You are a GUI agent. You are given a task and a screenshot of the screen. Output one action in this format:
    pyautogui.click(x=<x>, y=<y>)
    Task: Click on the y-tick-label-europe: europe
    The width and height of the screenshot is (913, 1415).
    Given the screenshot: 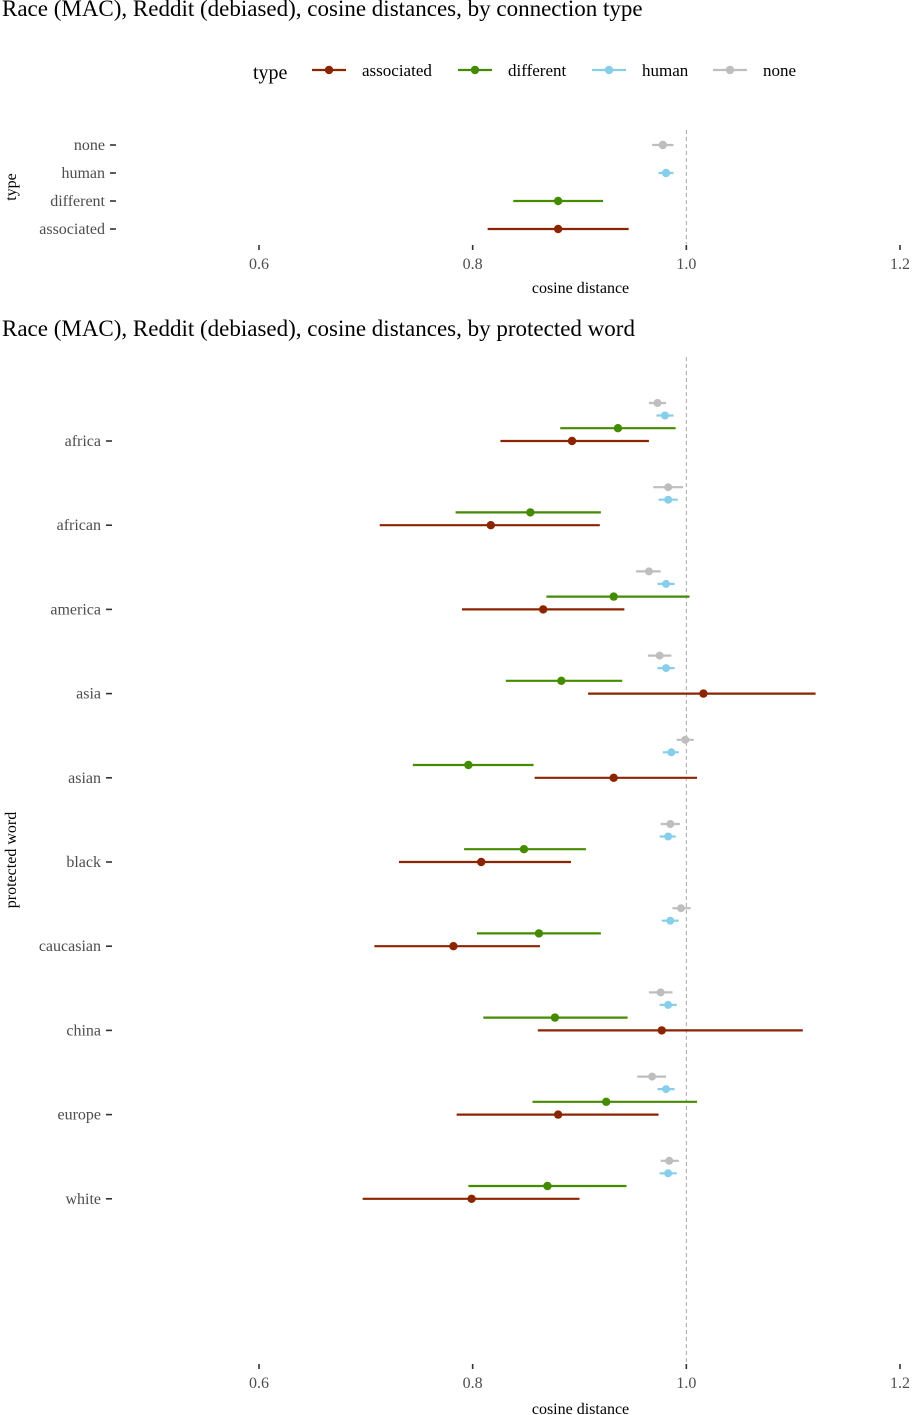 What is the action you would take?
    pyautogui.click(x=79, y=1115)
    